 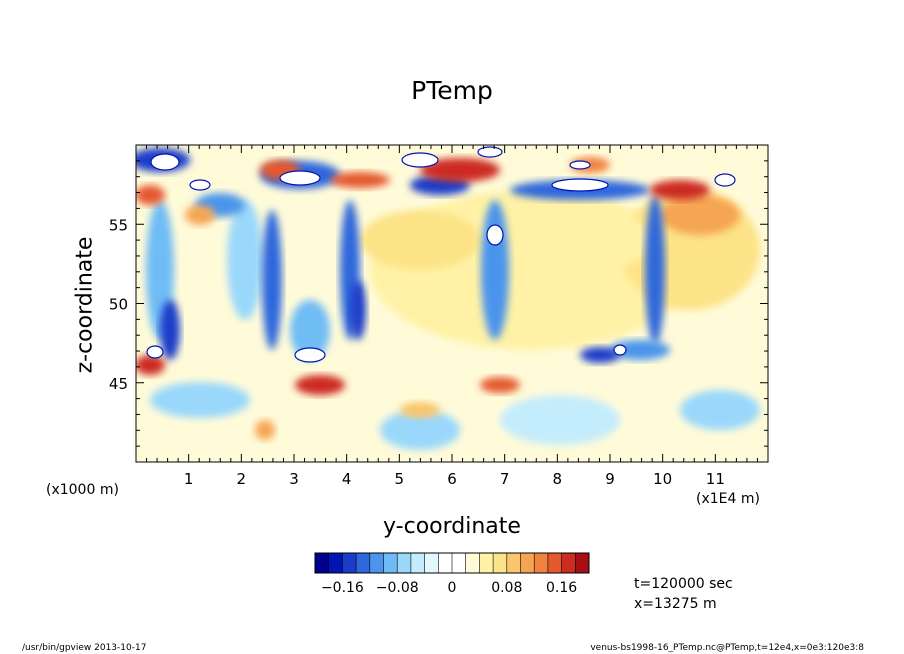 What do you see at coordinates (558, 479) in the screenshot?
I see `x-tick-label: 8` at bounding box center [558, 479].